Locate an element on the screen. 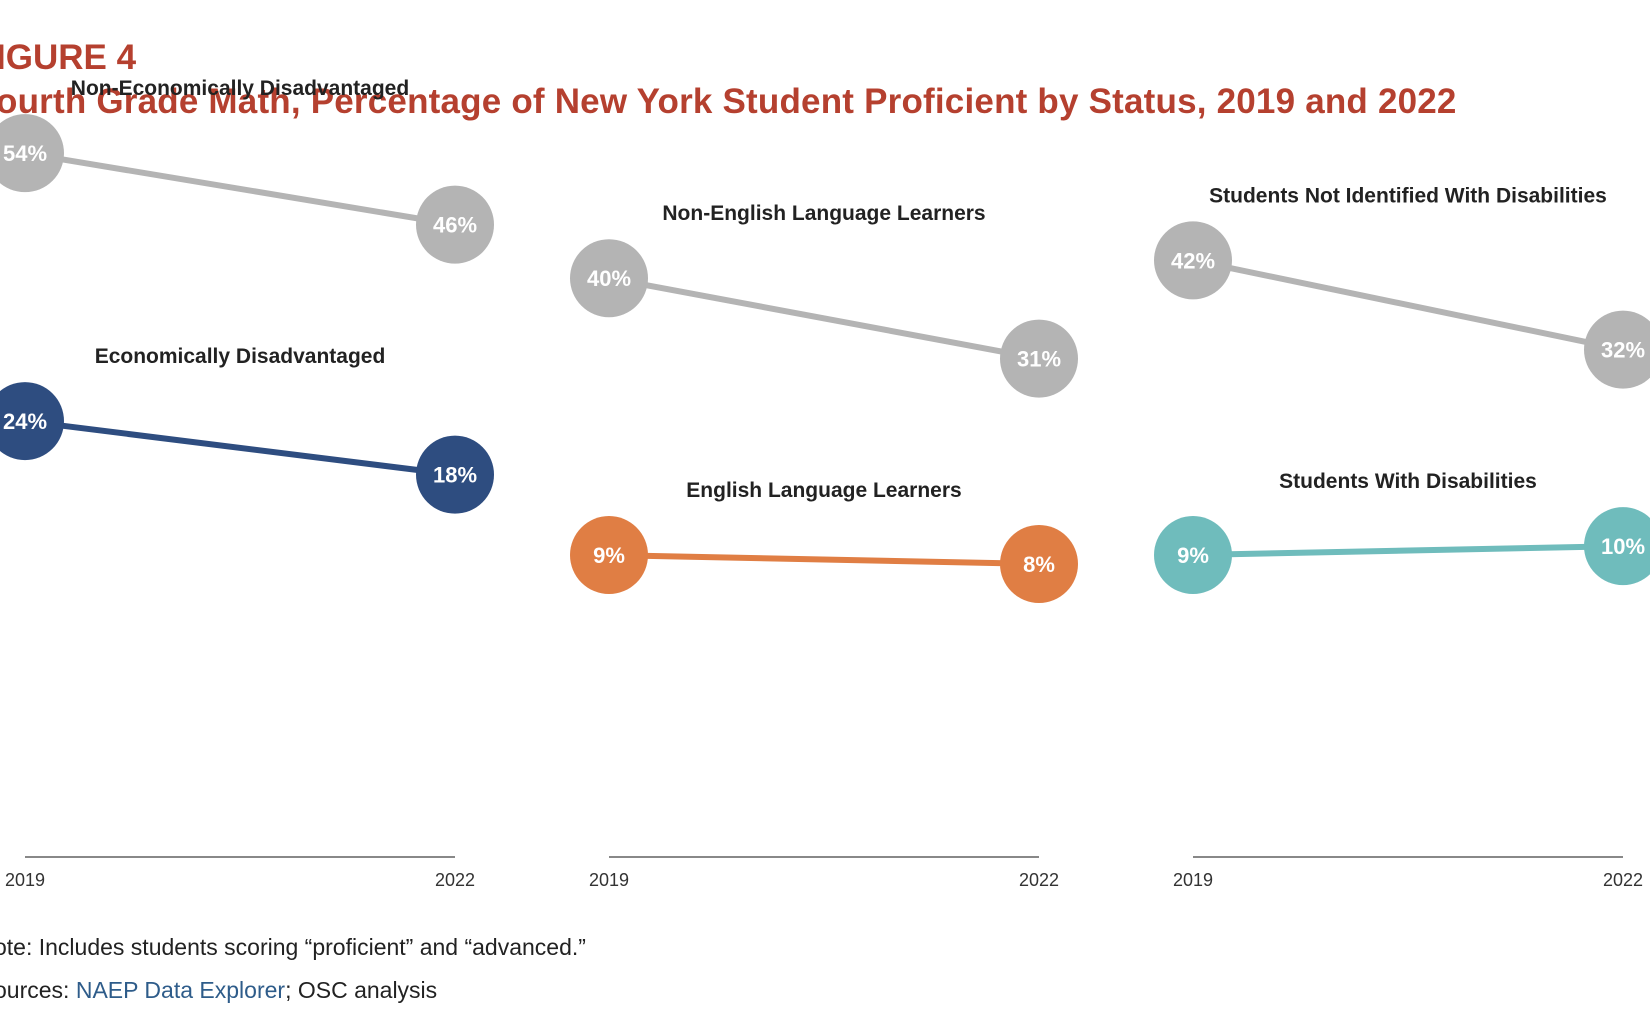 The width and height of the screenshot is (1650, 1020). data-label: 31% is located at coordinates (1039, 359).